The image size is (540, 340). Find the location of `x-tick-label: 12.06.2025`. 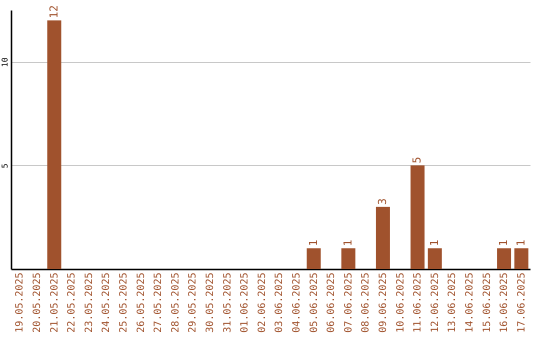

x-tick-label: 12.06.2025 is located at coordinates (435, 302).